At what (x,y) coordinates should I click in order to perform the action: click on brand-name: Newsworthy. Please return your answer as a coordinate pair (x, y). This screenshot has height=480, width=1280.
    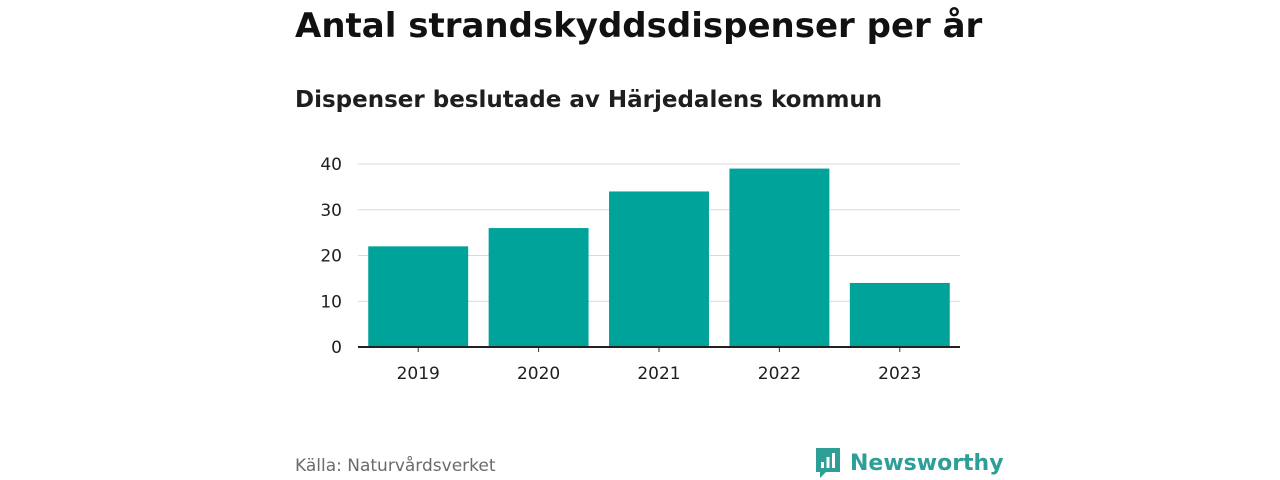
    Looking at the image, I should click on (927, 463).